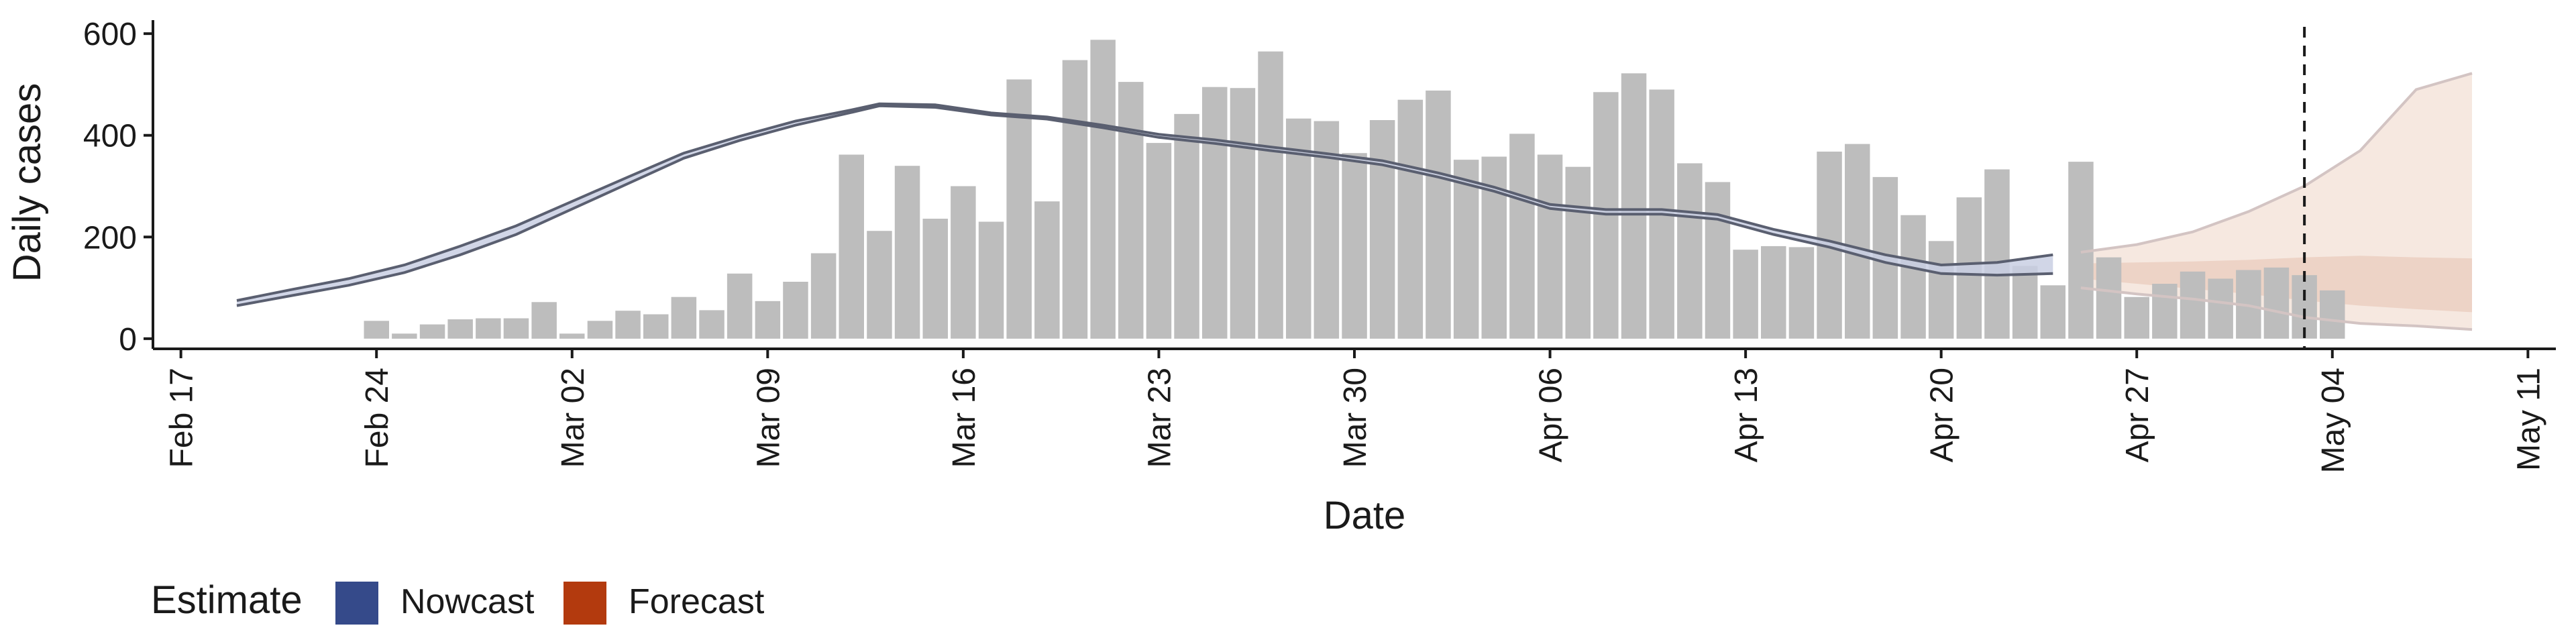  I want to click on y-tick-label: 200, so click(110, 238).